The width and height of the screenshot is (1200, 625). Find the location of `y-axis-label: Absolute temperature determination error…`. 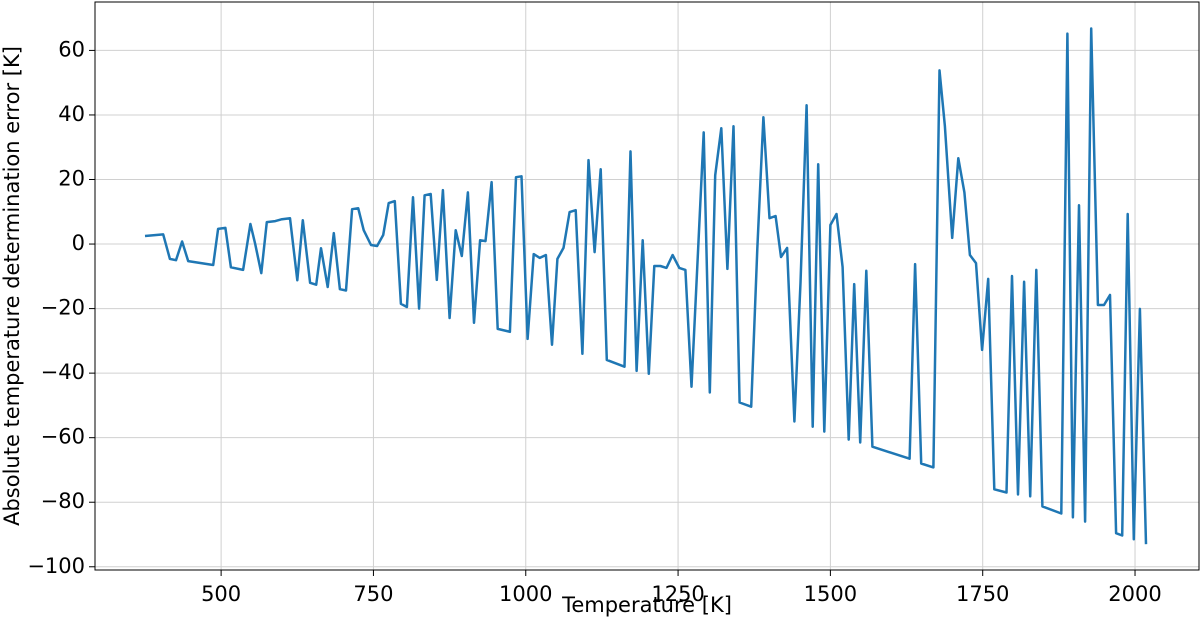

y-axis-label: Absolute temperature determination error… is located at coordinates (12, 286).